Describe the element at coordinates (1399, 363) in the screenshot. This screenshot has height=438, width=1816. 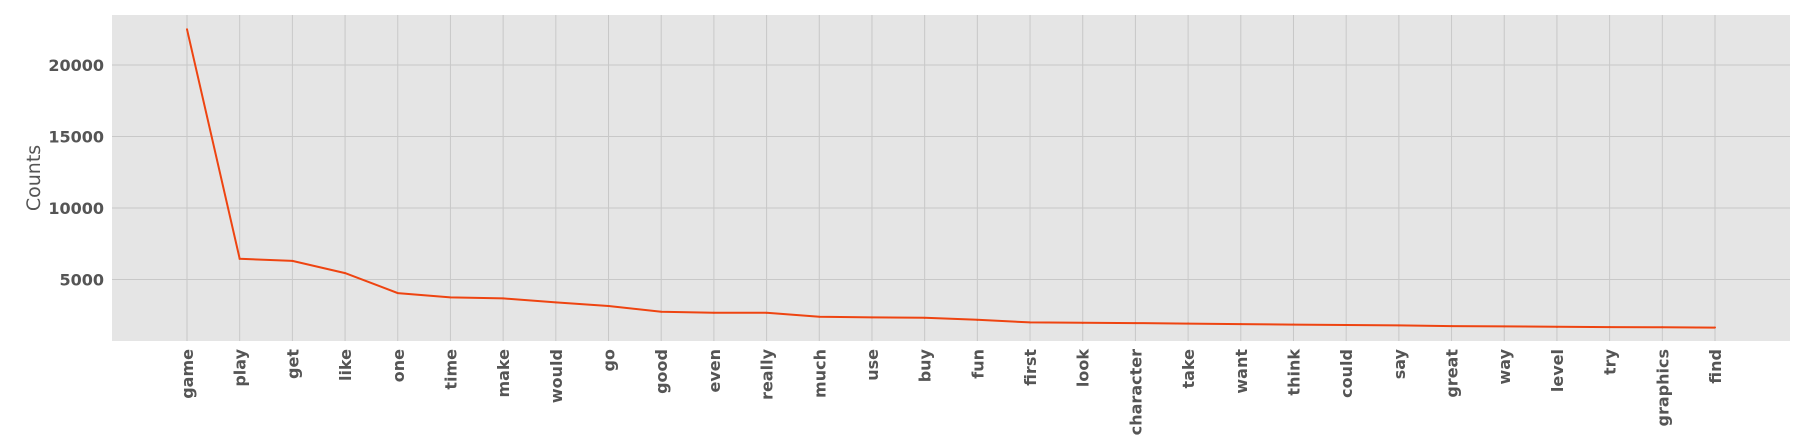
I see `x-tick-label: say` at that location.